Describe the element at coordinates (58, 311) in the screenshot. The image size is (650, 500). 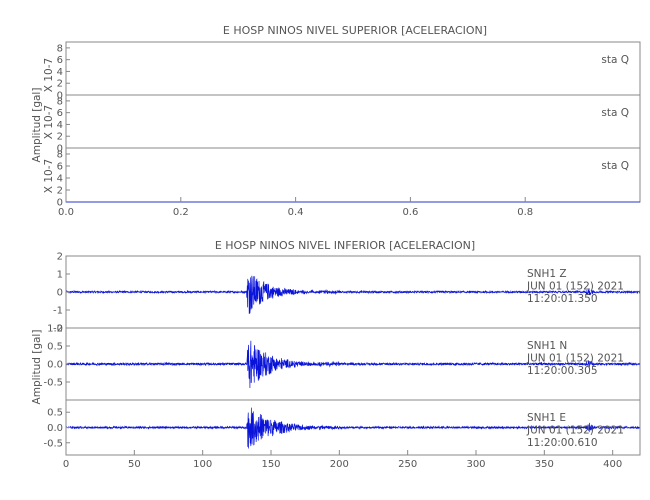
I see `y-tick-label: -1` at that location.